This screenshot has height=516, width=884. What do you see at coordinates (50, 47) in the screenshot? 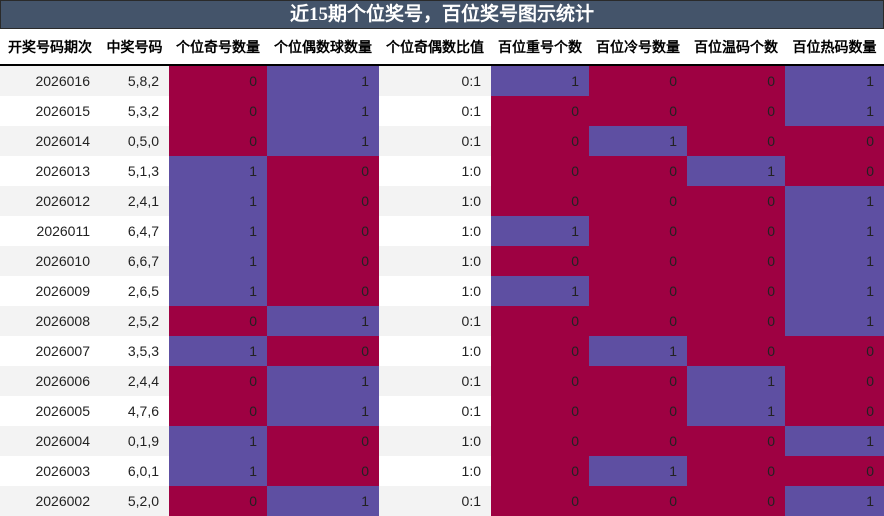
I see `header-issue: 开奖号码期次` at bounding box center [50, 47].